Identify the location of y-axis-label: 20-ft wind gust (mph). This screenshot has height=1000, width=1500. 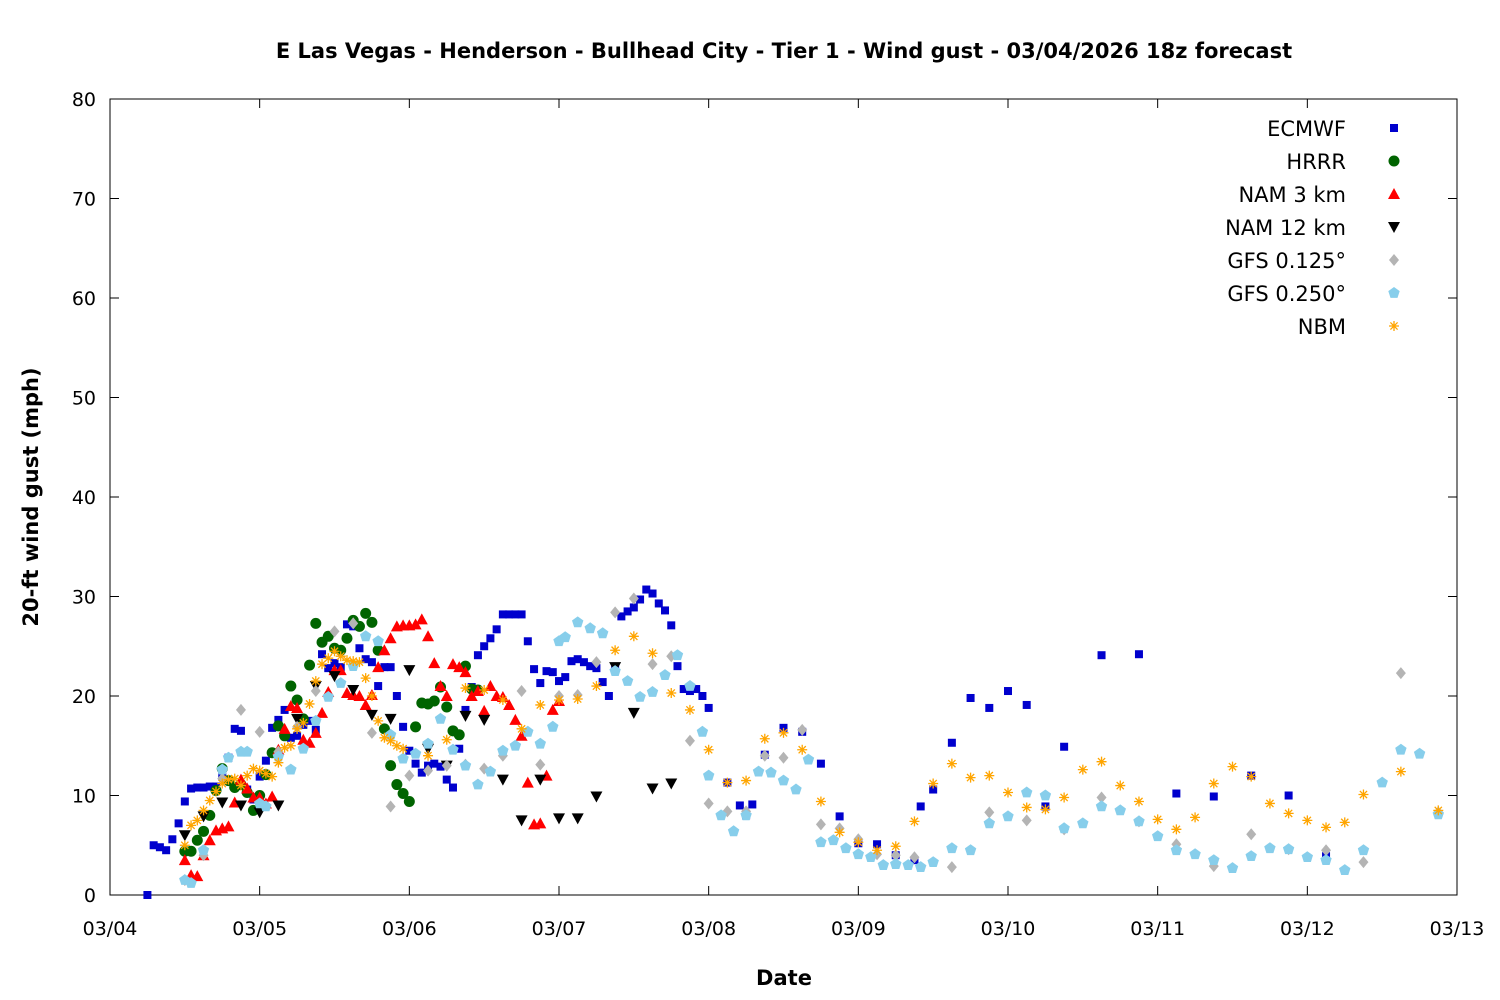
(31, 496).